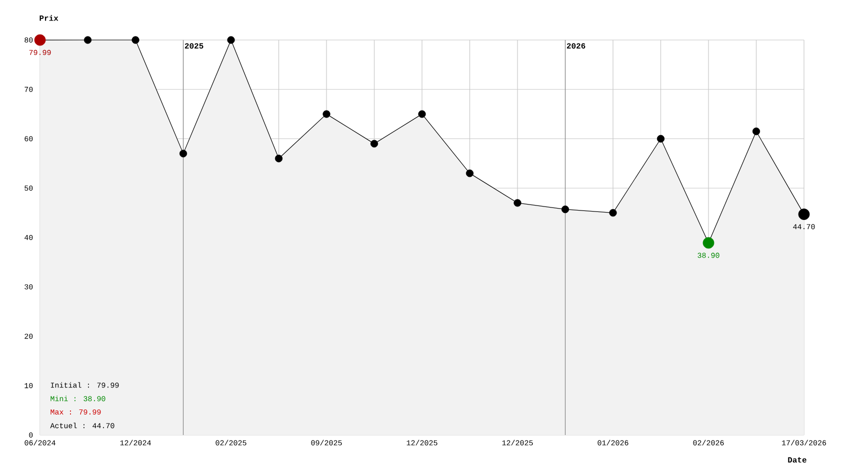  What do you see at coordinates (576, 46) in the screenshot?
I see `annotation: 2026` at bounding box center [576, 46].